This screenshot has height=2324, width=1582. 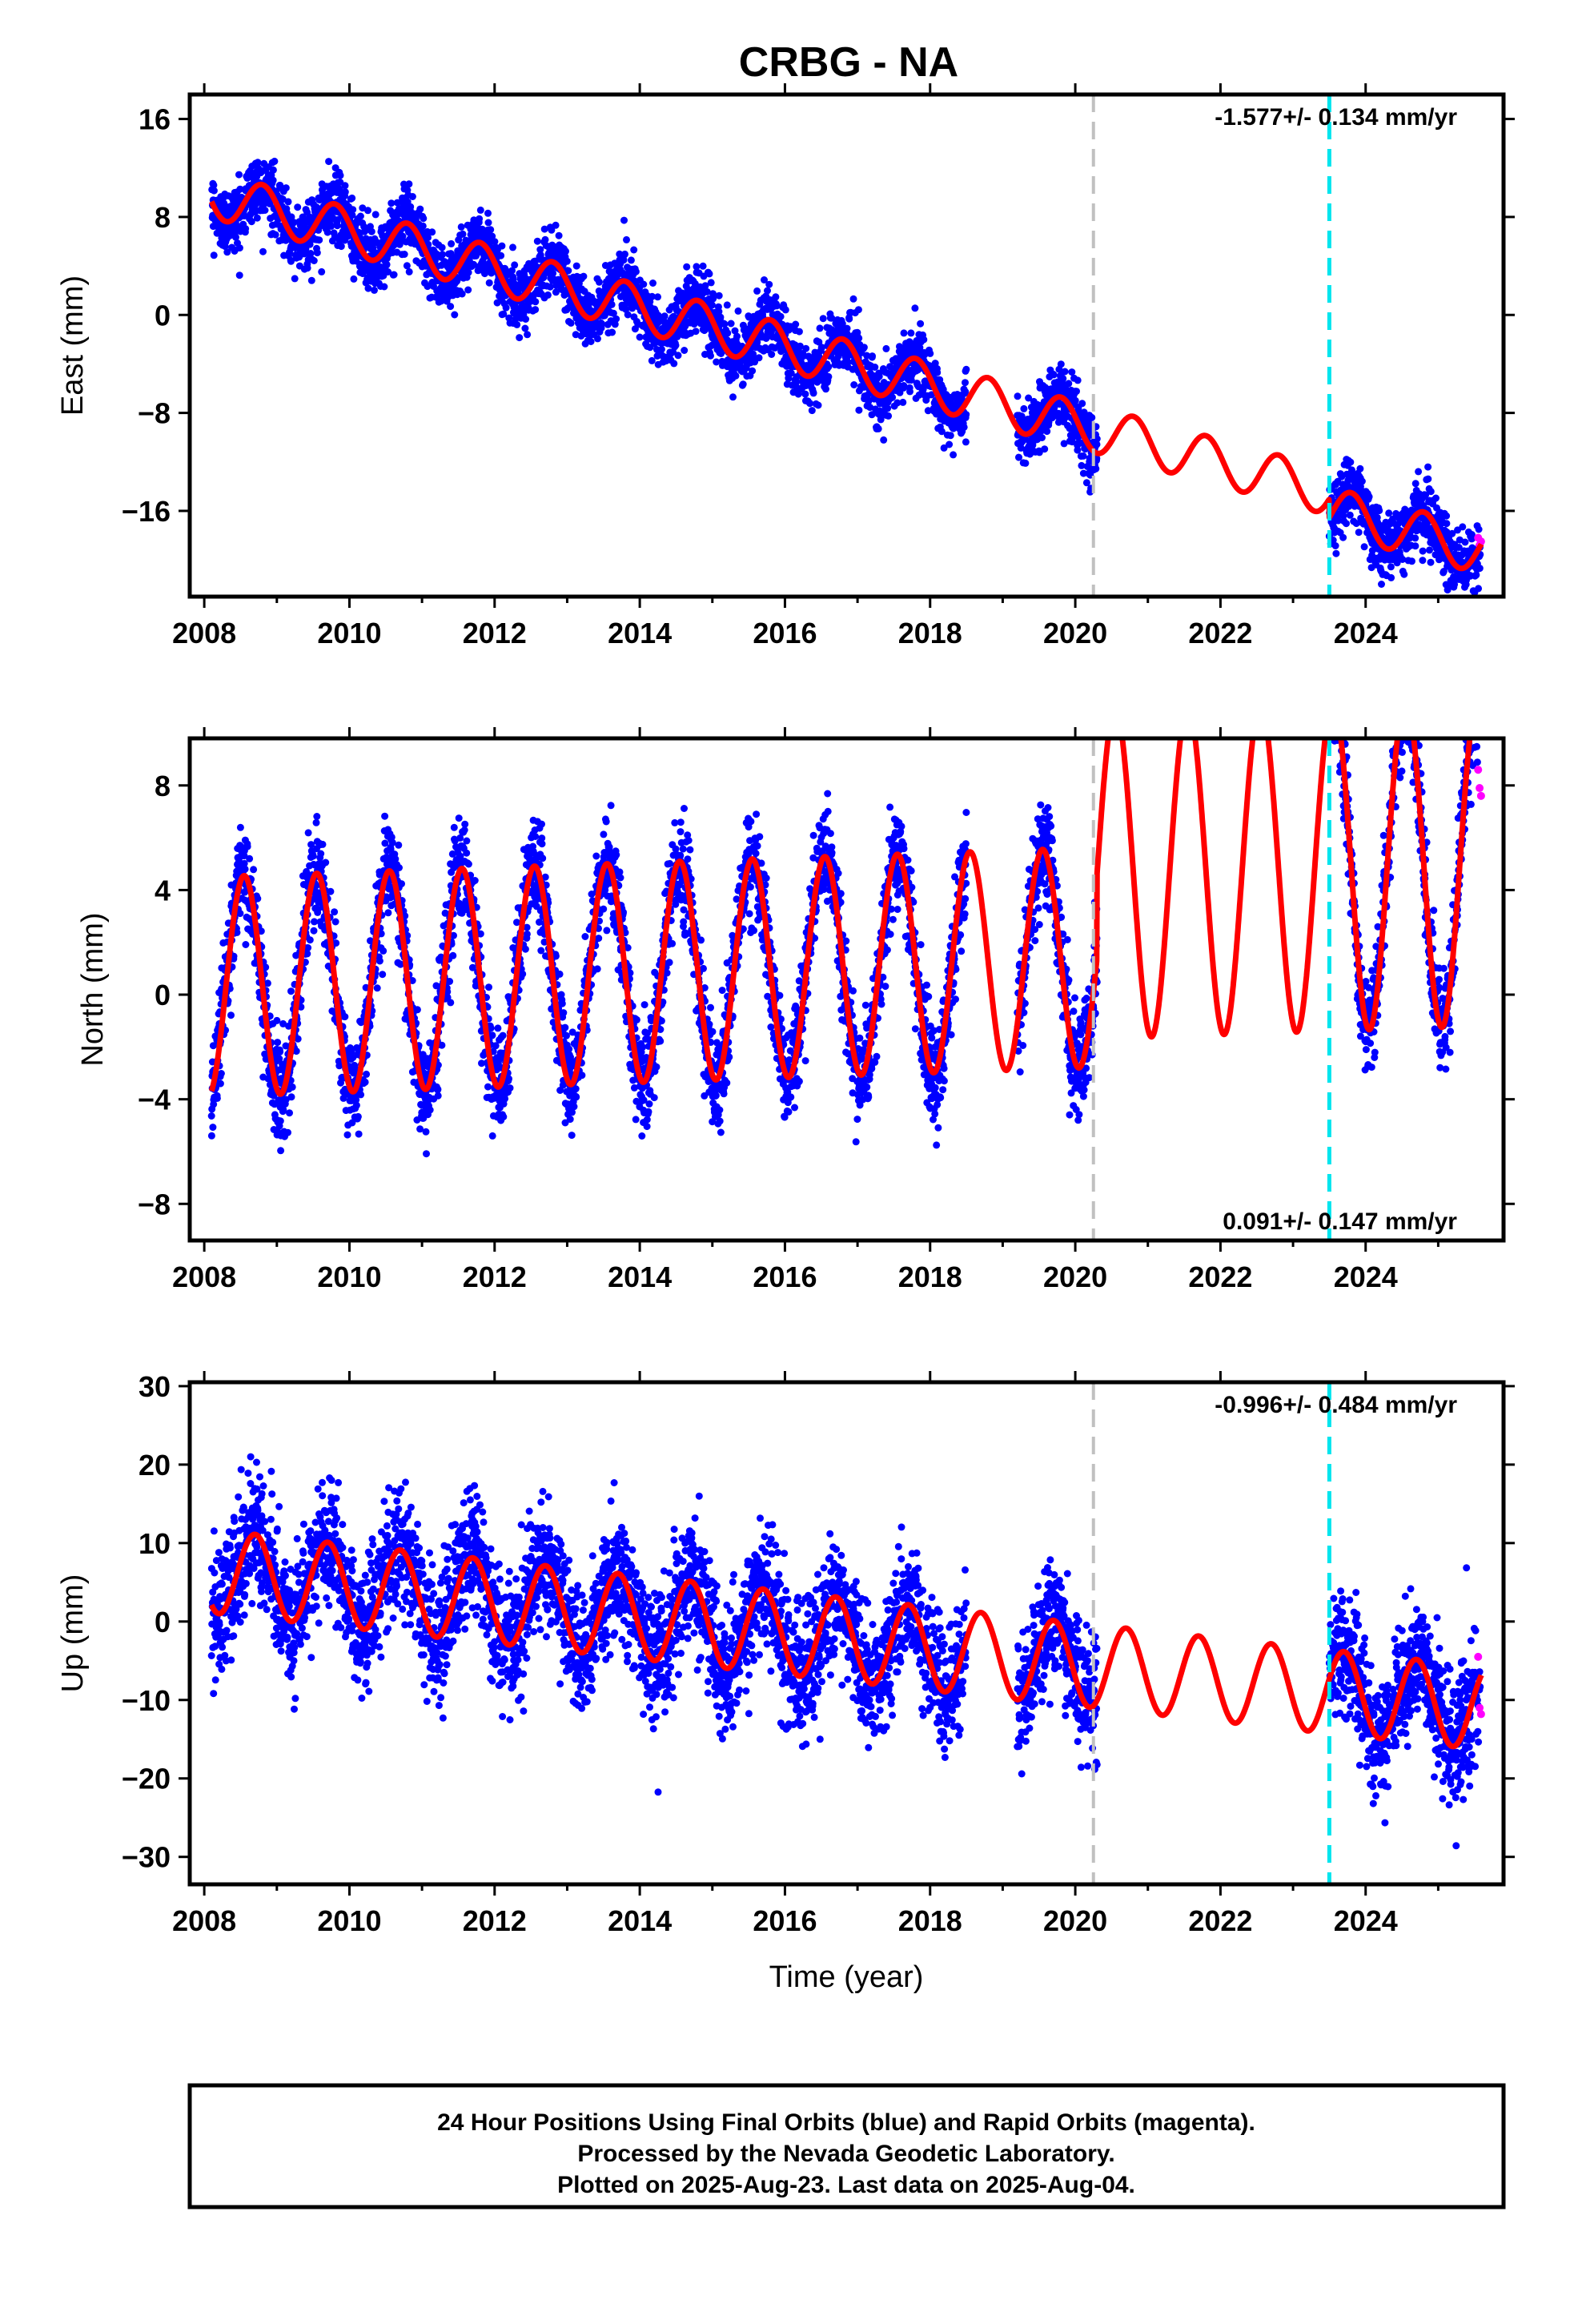 What do you see at coordinates (661, 349) in the screenshot?
I see `final-orbit-point-1991` at bounding box center [661, 349].